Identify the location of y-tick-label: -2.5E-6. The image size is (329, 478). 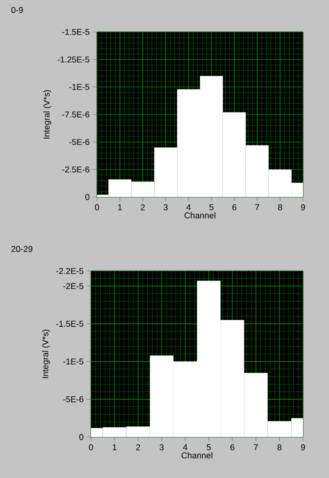
(76, 169).